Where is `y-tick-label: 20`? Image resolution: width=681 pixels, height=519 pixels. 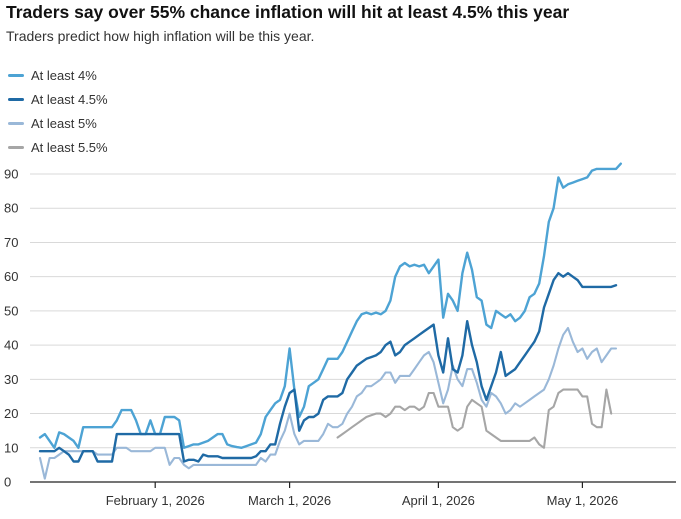 y-tick-label: 20 is located at coordinates (11, 413).